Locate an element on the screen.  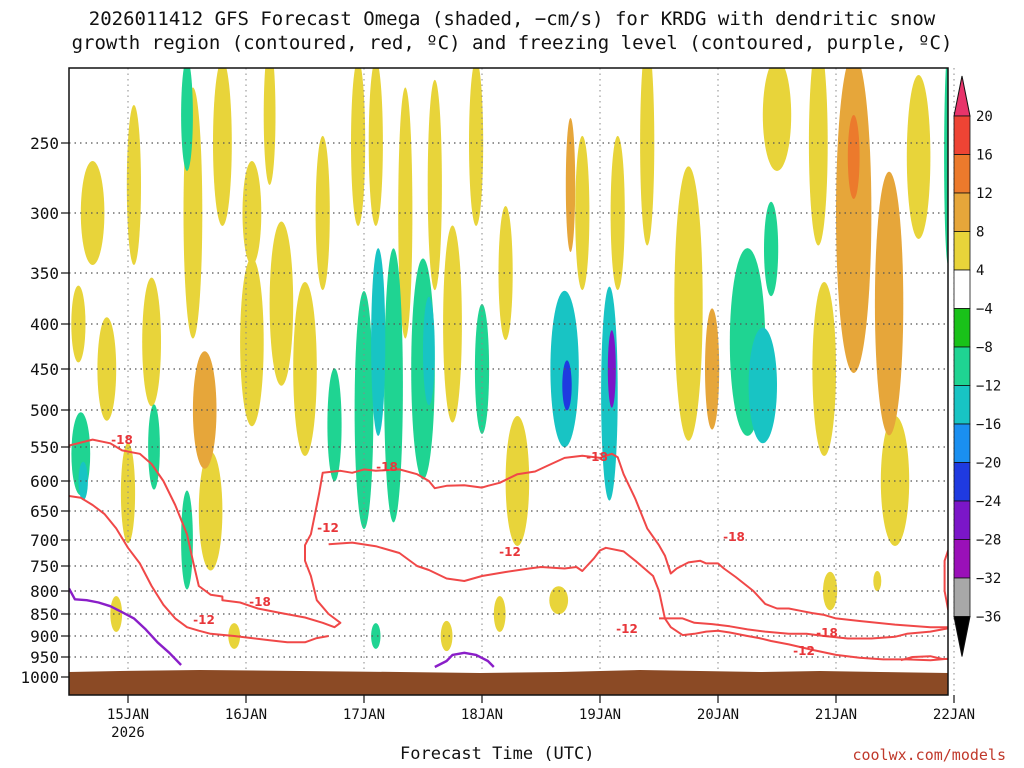
credit-link: coolwx.com/models is located at coordinates (929, 755).